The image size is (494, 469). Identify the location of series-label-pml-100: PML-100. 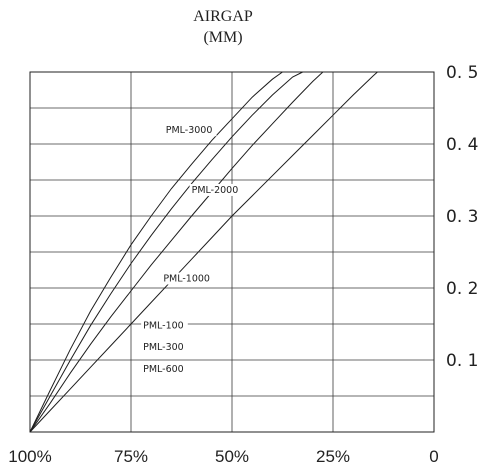
(164, 325).